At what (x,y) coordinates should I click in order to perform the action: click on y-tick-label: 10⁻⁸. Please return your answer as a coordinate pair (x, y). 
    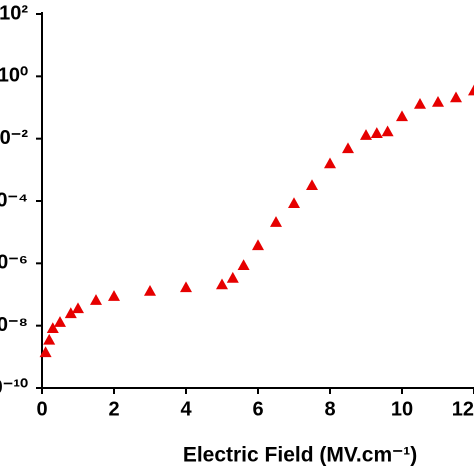
    Looking at the image, I should click on (14, 325).